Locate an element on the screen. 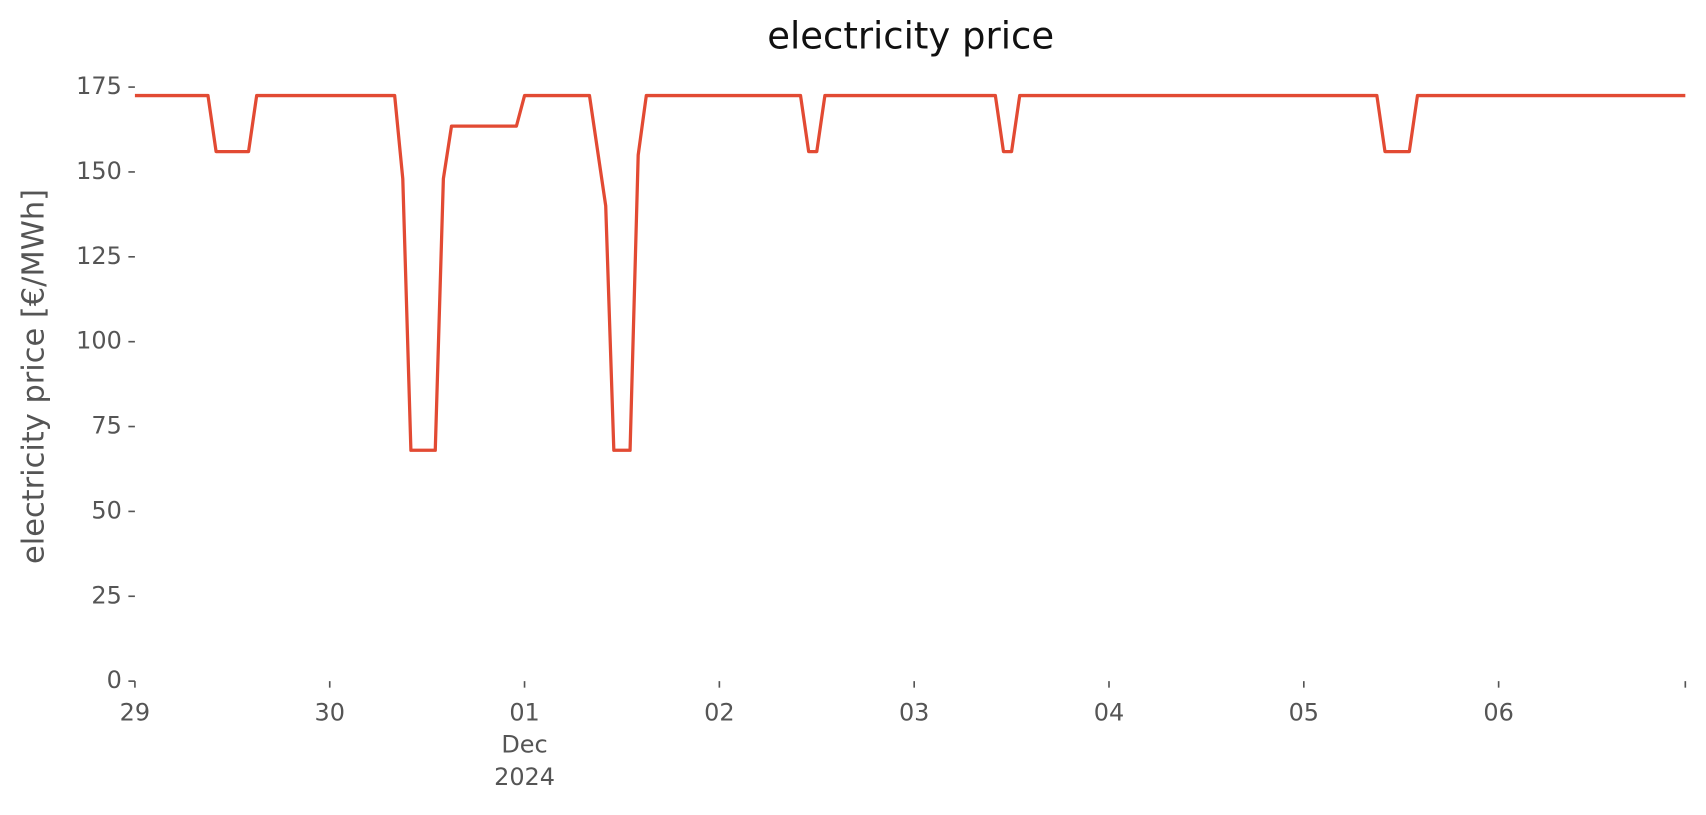 This screenshot has width=1706, height=815. x-tick-label: 04 is located at coordinates (1109, 712).